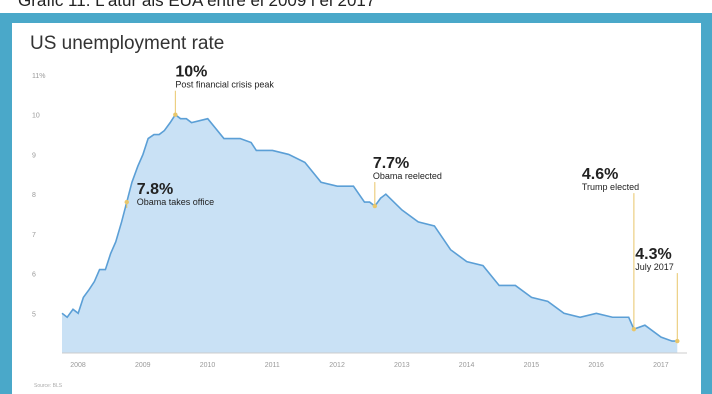  Describe the element at coordinates (600, 174) in the screenshot. I see `annotation-value-label: 4.6%` at that location.